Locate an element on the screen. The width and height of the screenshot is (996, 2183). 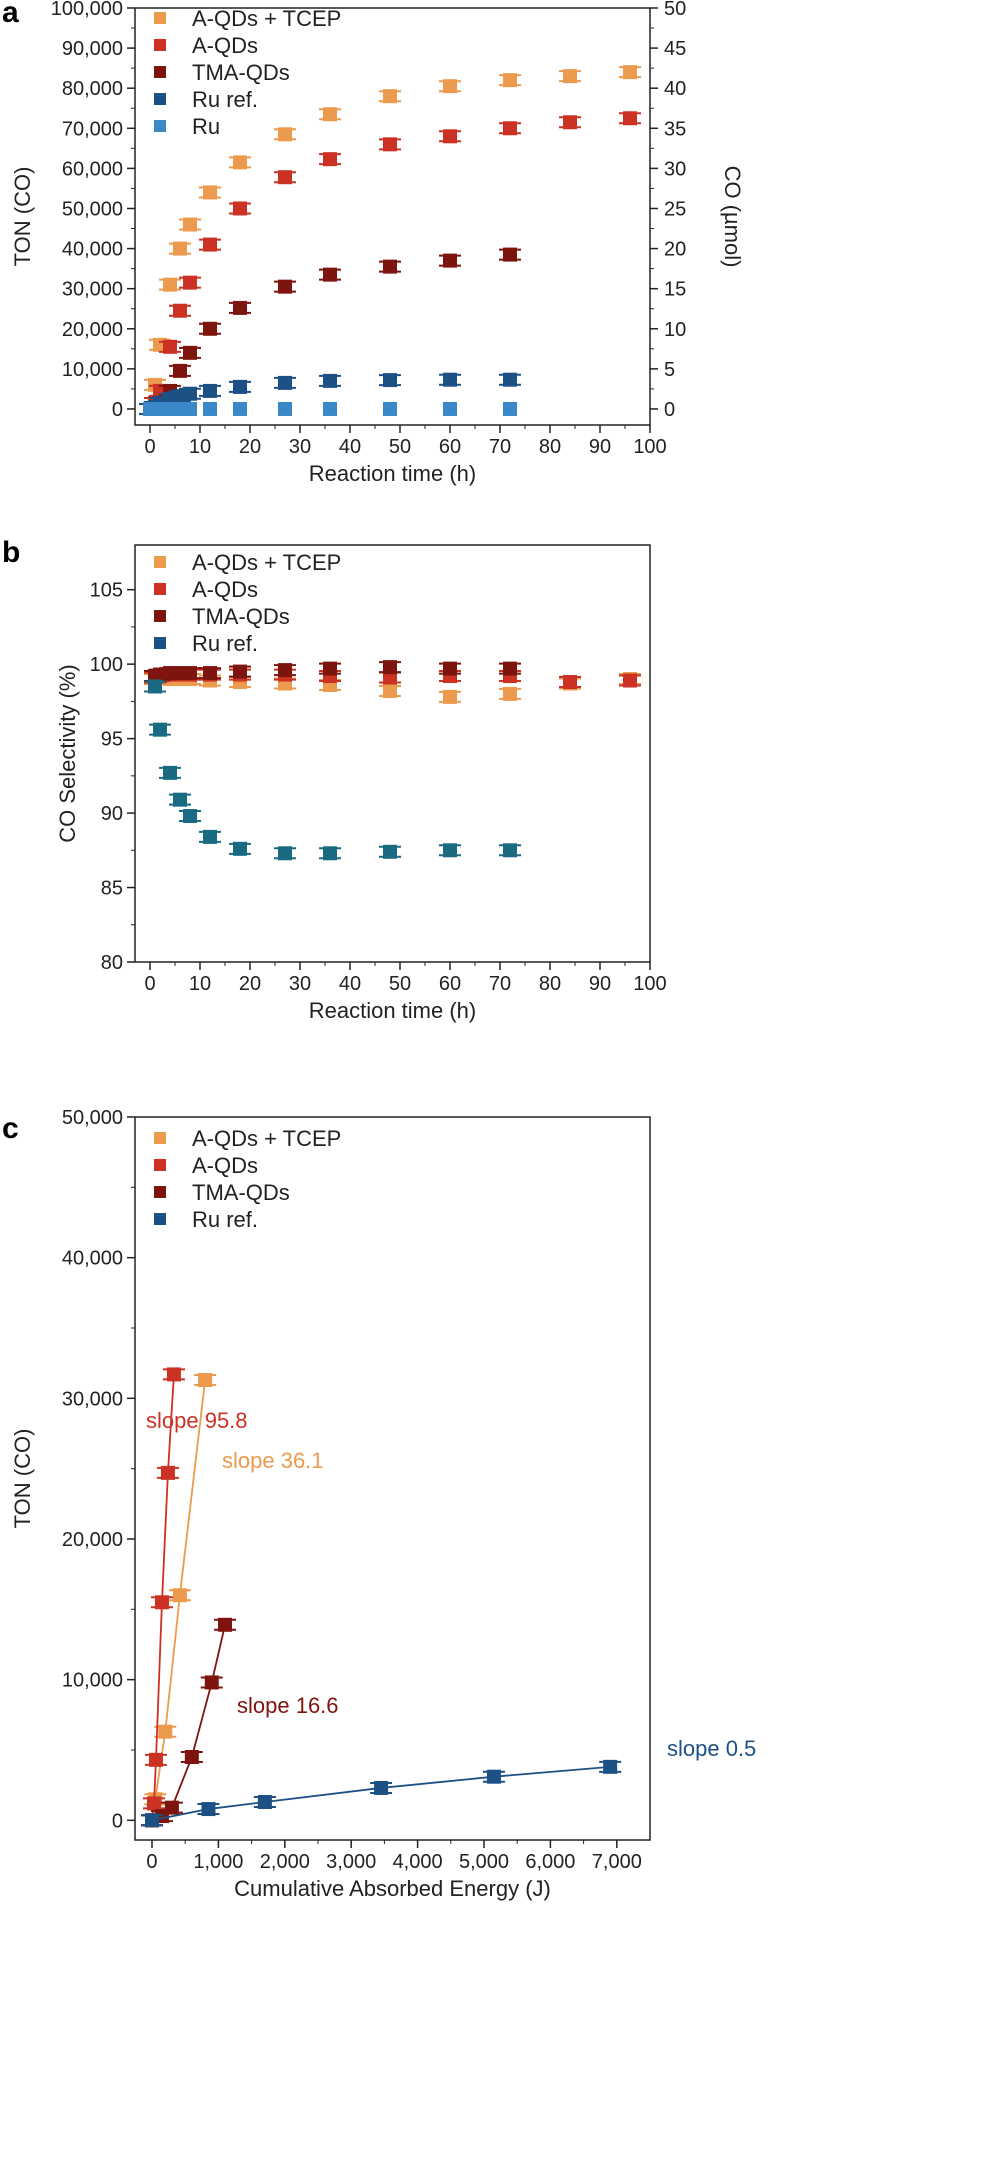
x-tick-label: 50 is located at coordinates (400, 447).